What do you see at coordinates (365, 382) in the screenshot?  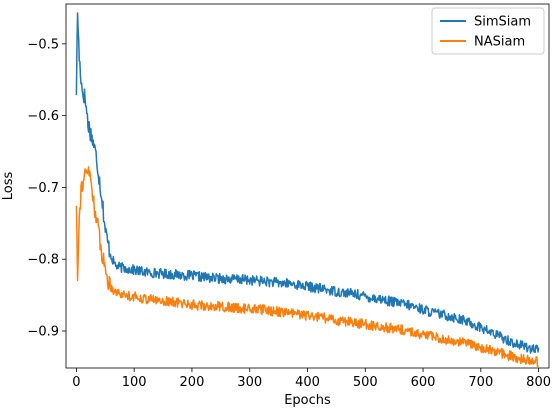 I see `x-tick-label: 500` at bounding box center [365, 382].